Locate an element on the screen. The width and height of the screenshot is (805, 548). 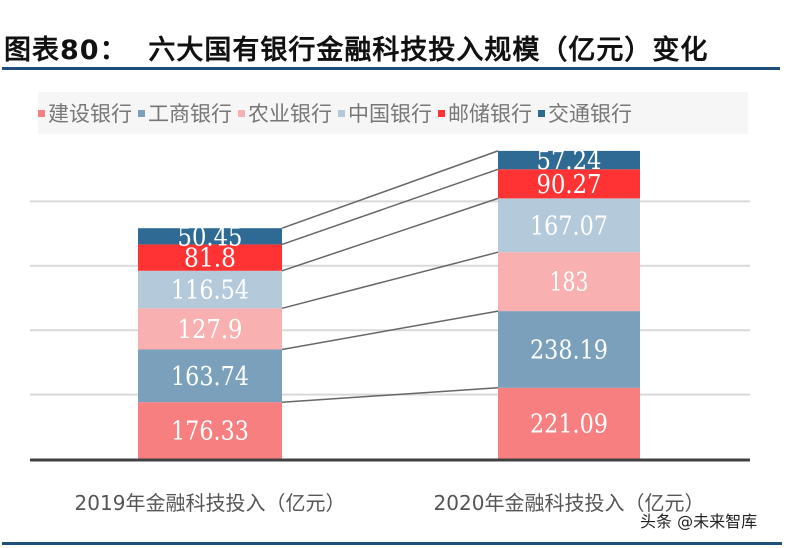
data-label: 90.27 is located at coordinates (569, 185).